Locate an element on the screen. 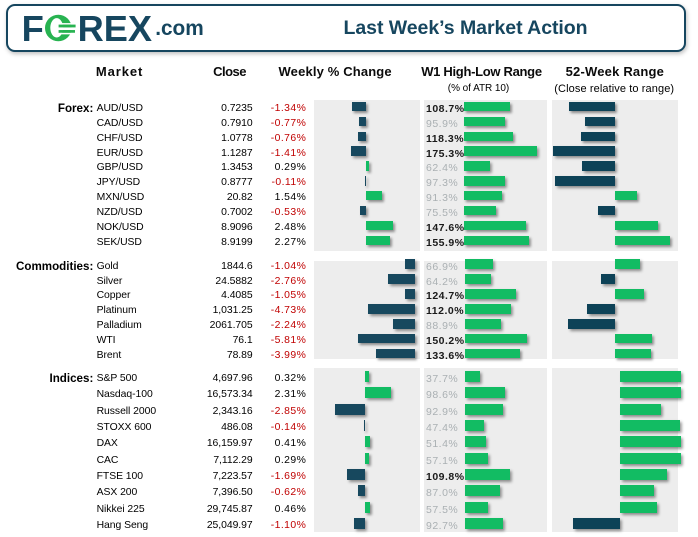 Image resolution: width=698 pixels, height=537 pixels. svg-text: .com is located at coordinates (179, 28).